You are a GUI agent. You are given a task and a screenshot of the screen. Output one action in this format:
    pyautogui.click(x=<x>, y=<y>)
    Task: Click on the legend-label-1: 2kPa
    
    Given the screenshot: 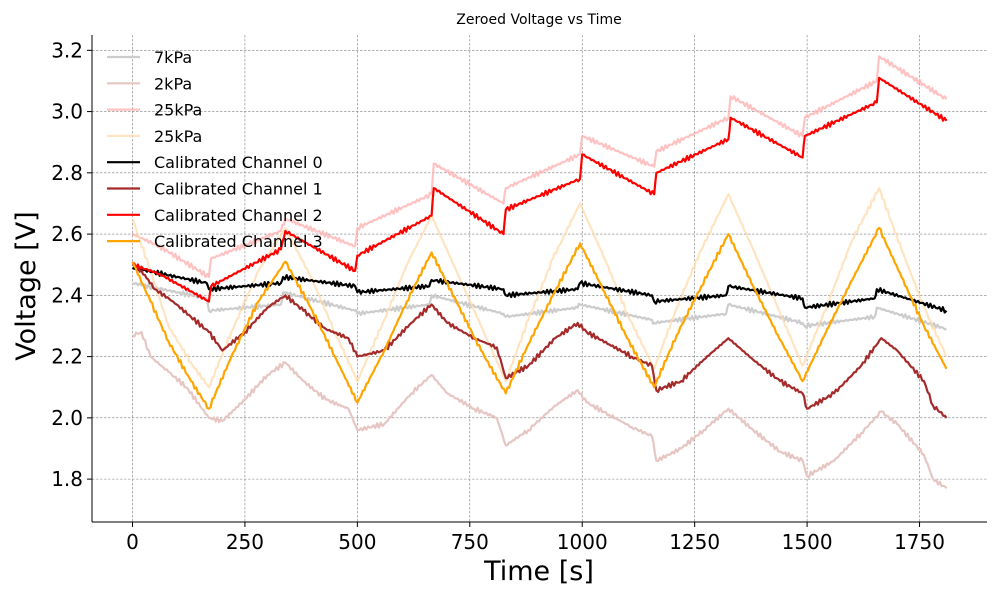 What is the action you would take?
    pyautogui.click(x=173, y=83)
    